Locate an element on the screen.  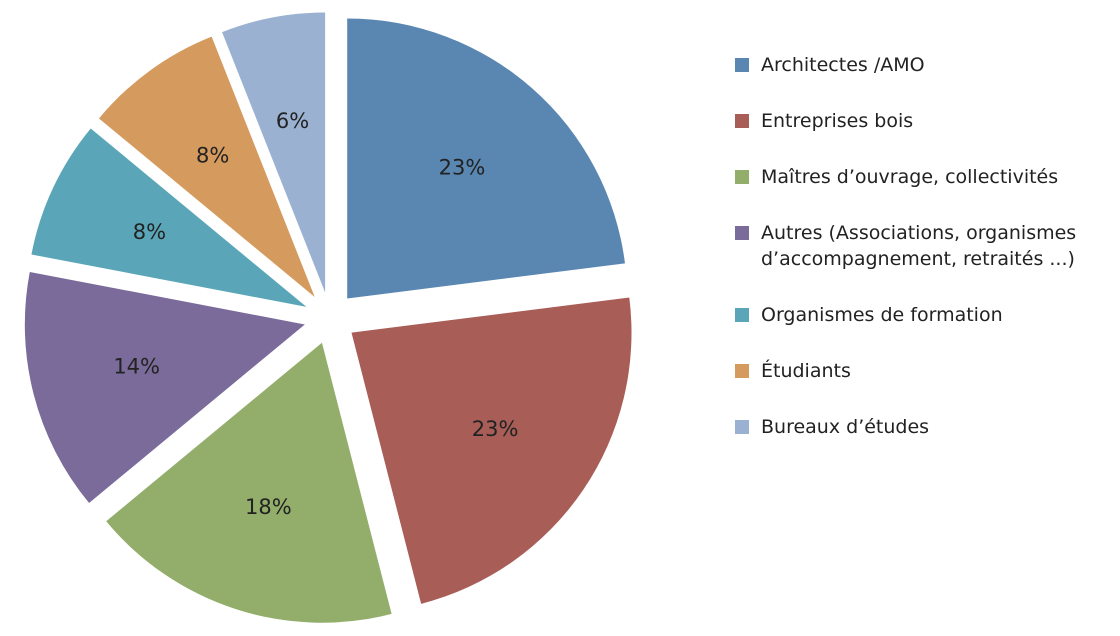
legend-item: Entreprises bois is located at coordinates (925, 121).